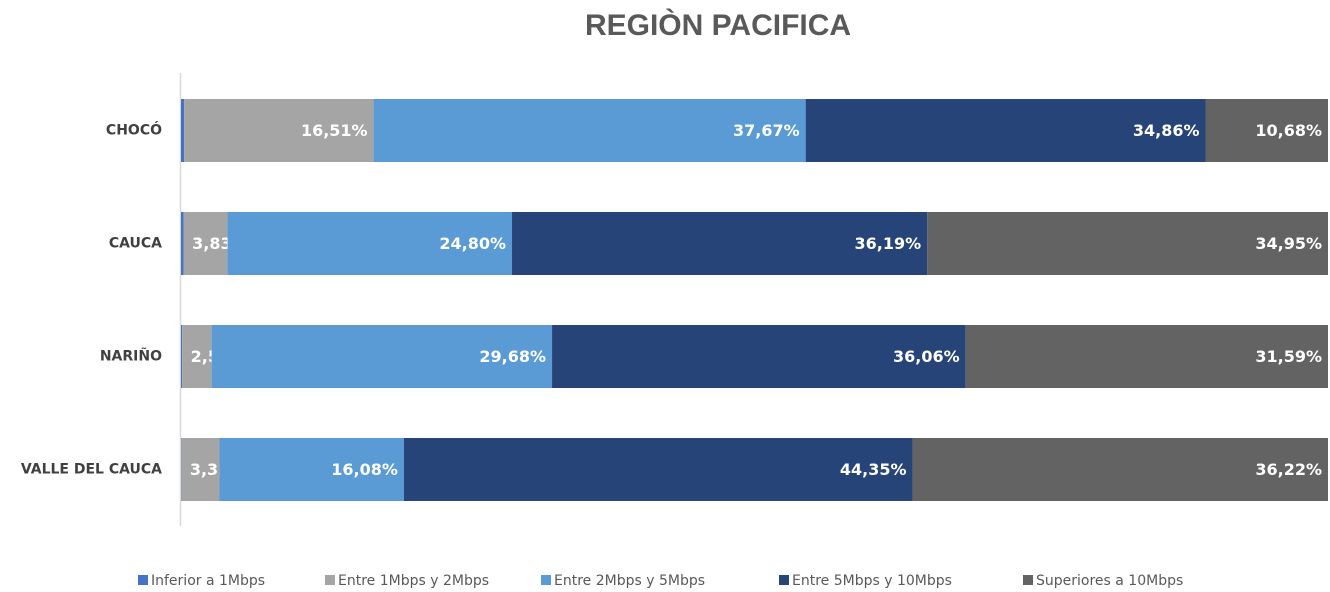 This screenshot has width=1330, height=592. What do you see at coordinates (1288, 130) in the screenshot?
I see `value-label: 10,68%` at bounding box center [1288, 130].